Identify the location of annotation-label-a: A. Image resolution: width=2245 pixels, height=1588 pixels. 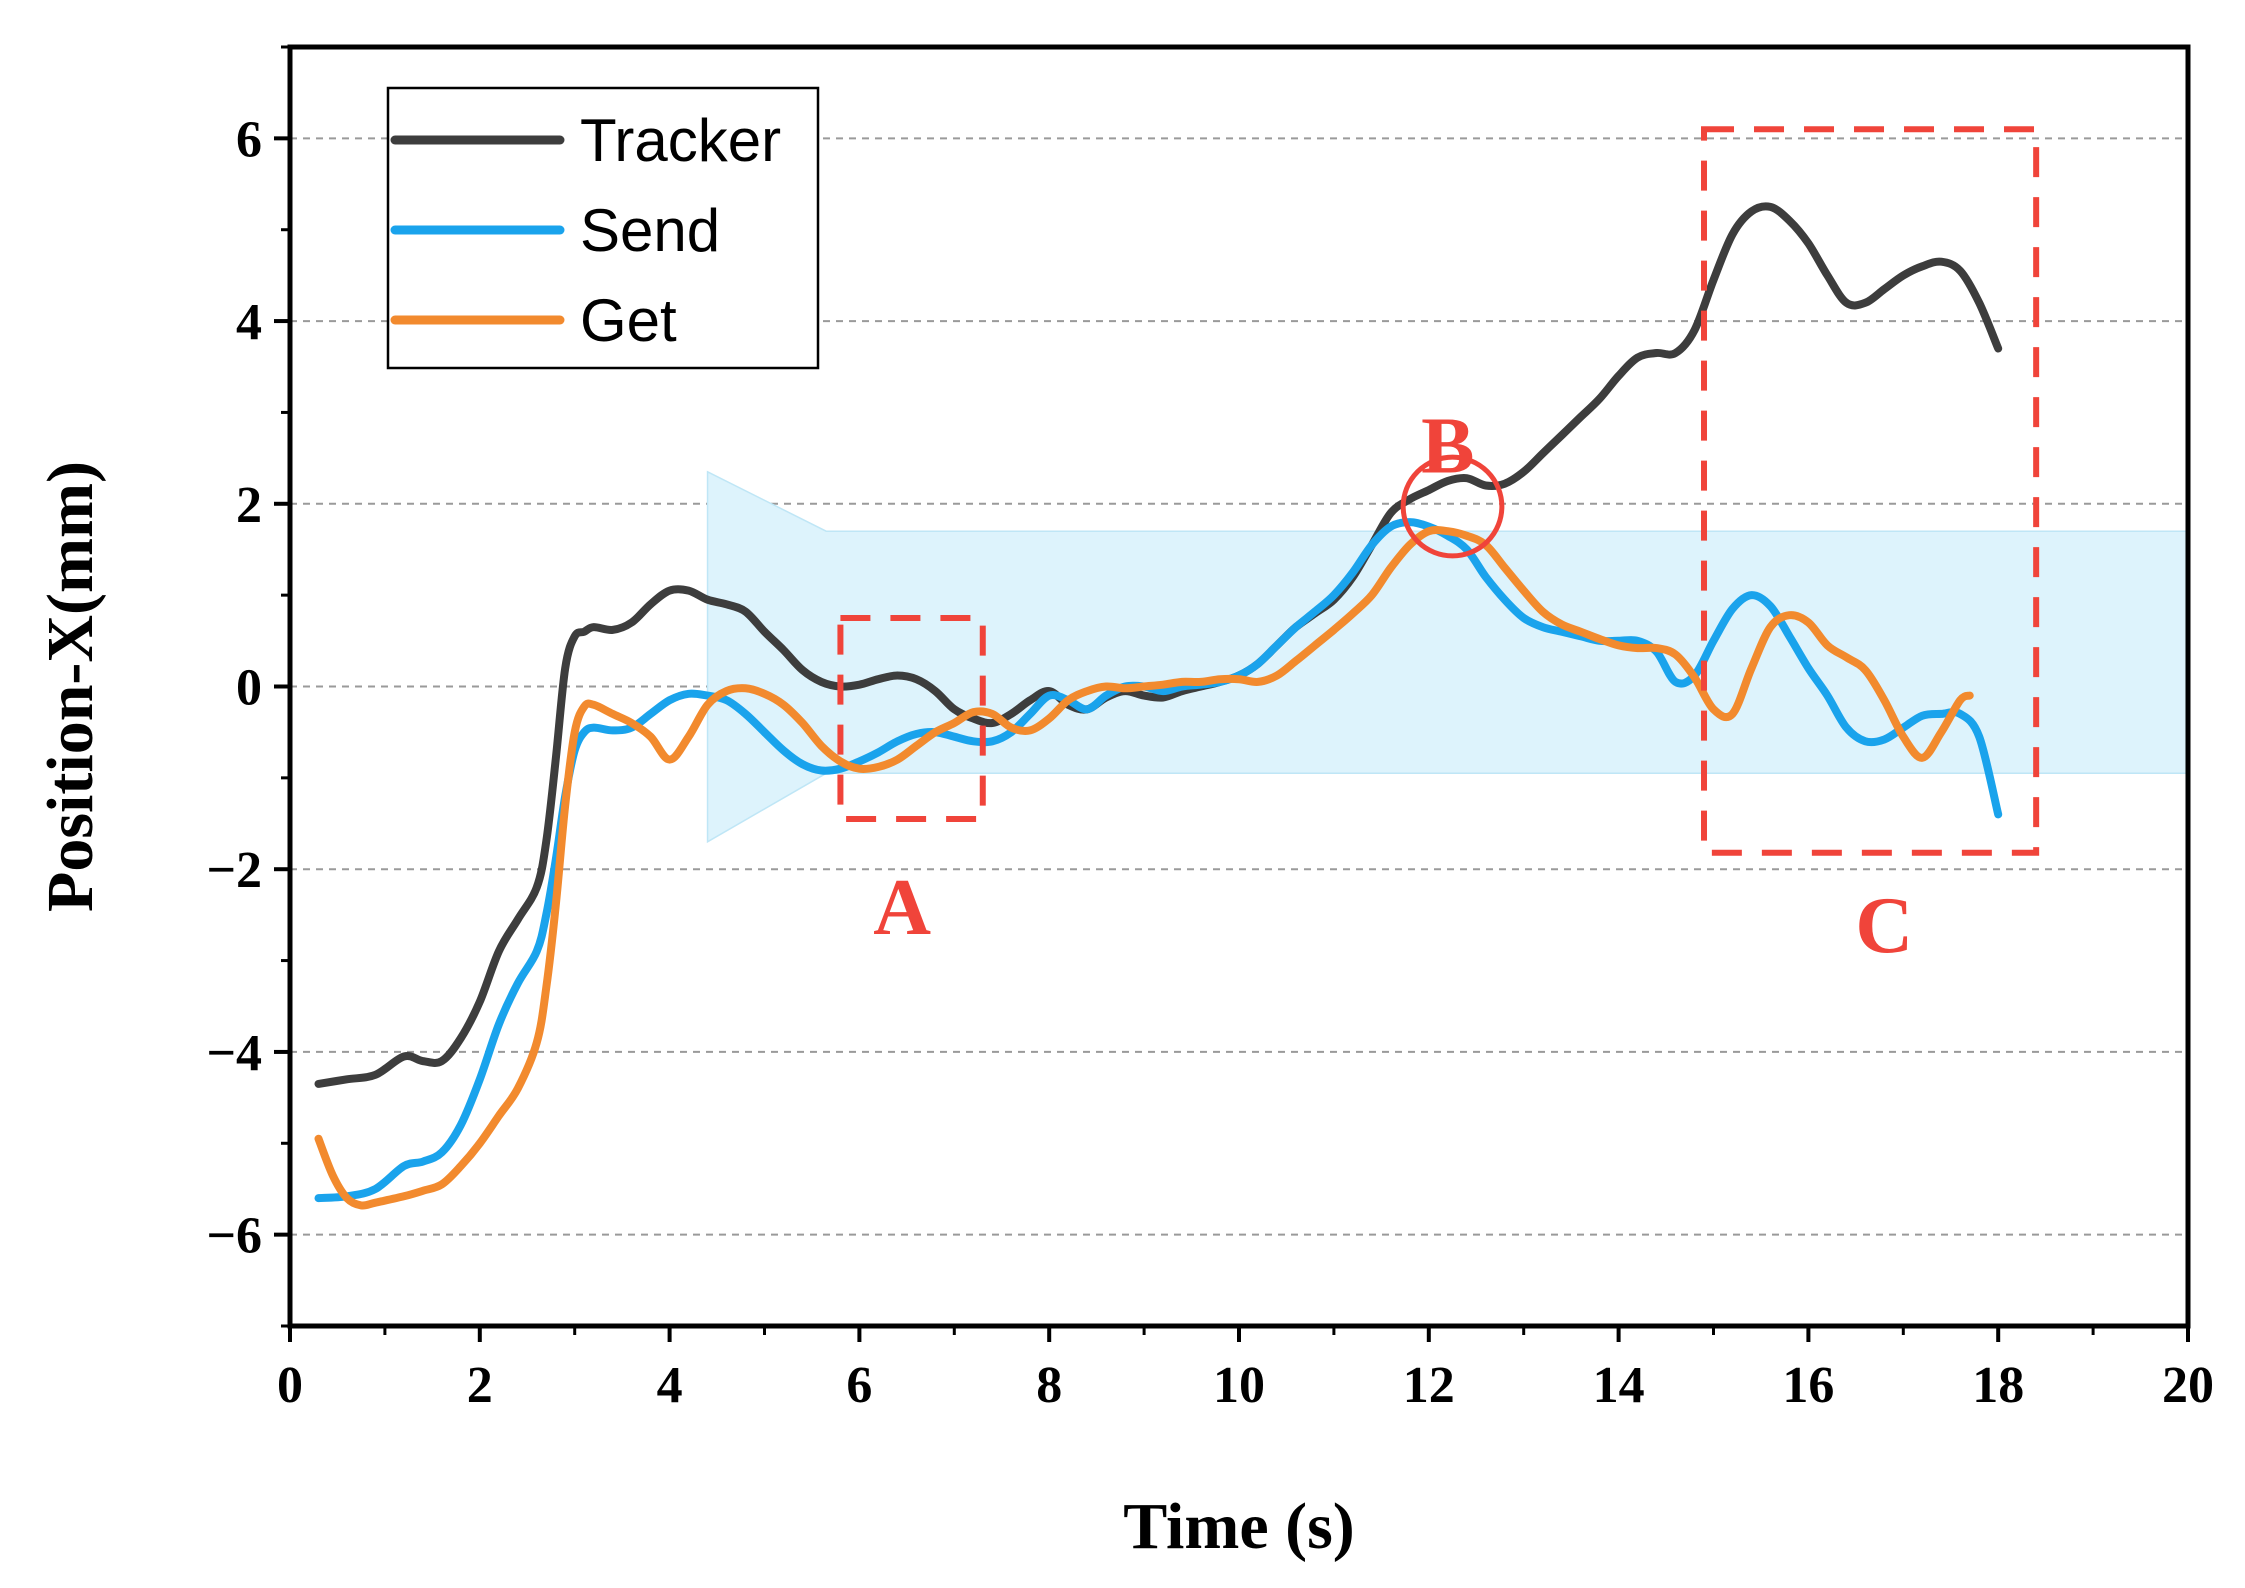
(902, 908).